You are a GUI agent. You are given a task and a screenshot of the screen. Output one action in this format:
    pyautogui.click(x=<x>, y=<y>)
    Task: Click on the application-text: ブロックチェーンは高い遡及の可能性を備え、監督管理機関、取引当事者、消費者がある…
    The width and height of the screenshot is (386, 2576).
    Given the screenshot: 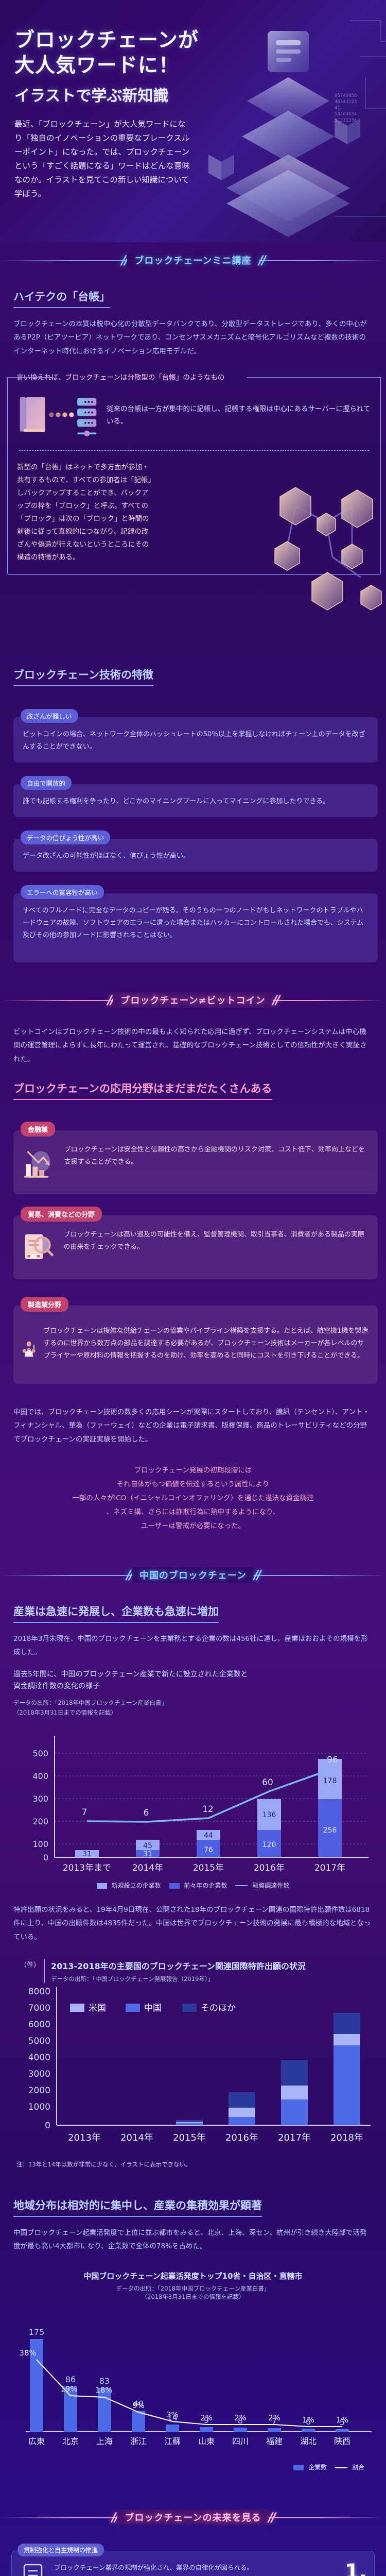 What is the action you would take?
    pyautogui.click(x=214, y=1240)
    